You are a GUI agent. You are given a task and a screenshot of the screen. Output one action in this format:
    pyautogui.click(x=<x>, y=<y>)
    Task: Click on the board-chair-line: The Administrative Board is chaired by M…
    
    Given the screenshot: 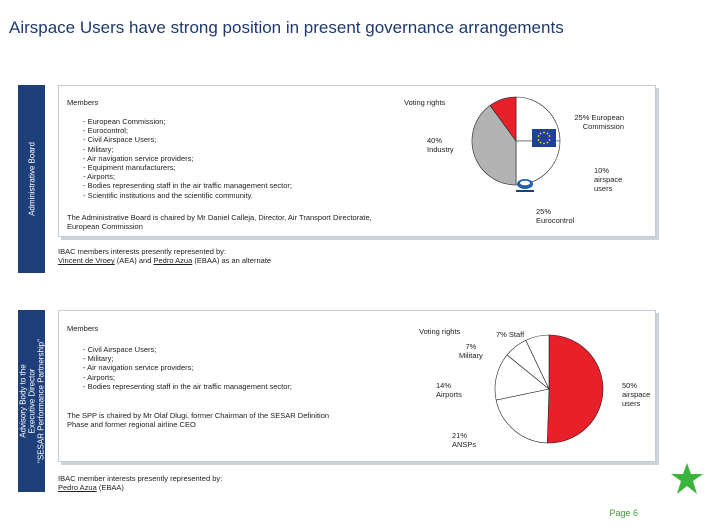 What is the action you would take?
    pyautogui.click(x=219, y=217)
    